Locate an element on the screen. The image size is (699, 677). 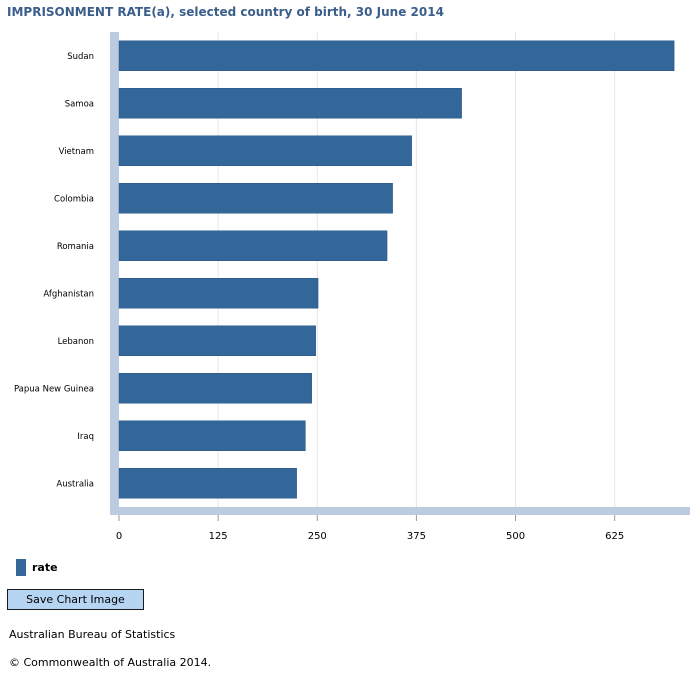
category-label: Vietnam is located at coordinates (76, 152).